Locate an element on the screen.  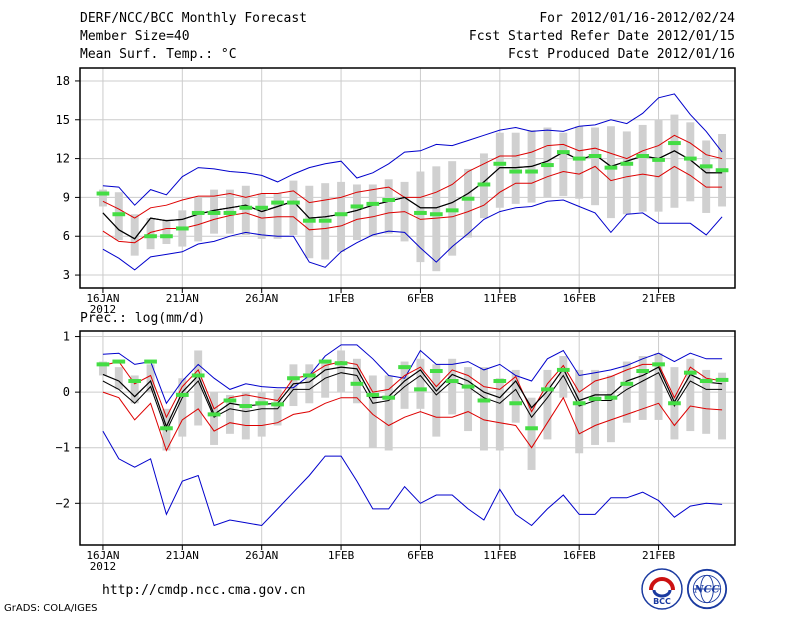
temp-mean-line is located at coordinates (412, 195).